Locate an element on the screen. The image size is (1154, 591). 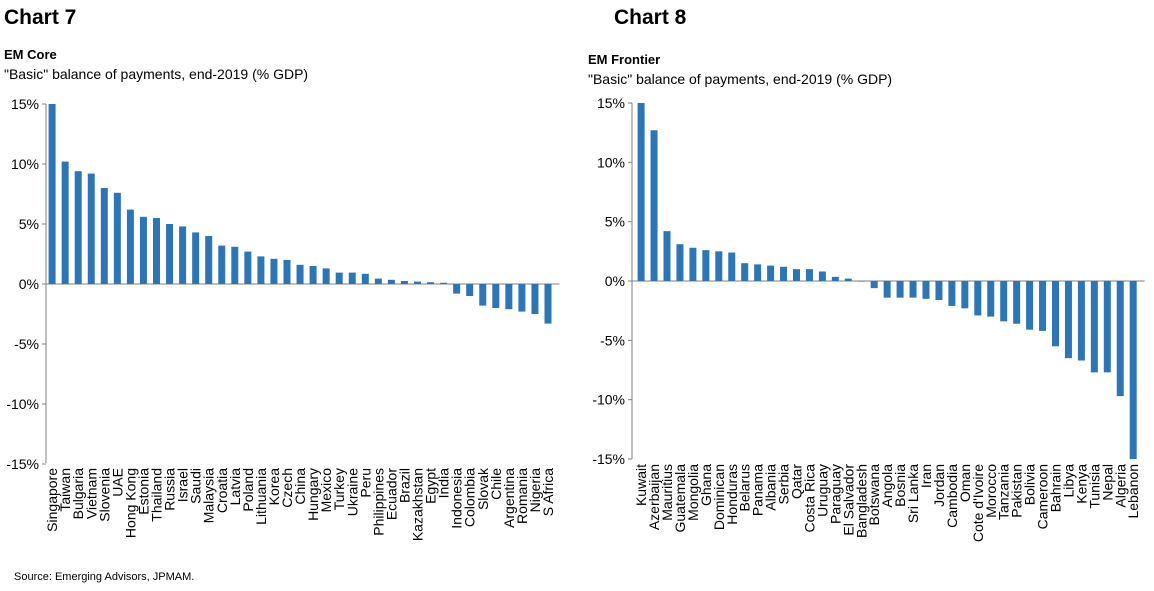
bar-turkey is located at coordinates (339, 278).